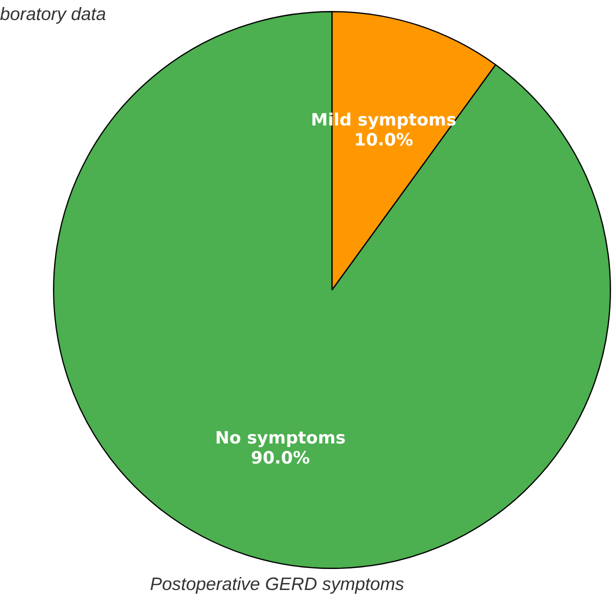 The width and height of the screenshot is (612, 599). I want to click on slice-label: No symptoms, so click(280, 438).